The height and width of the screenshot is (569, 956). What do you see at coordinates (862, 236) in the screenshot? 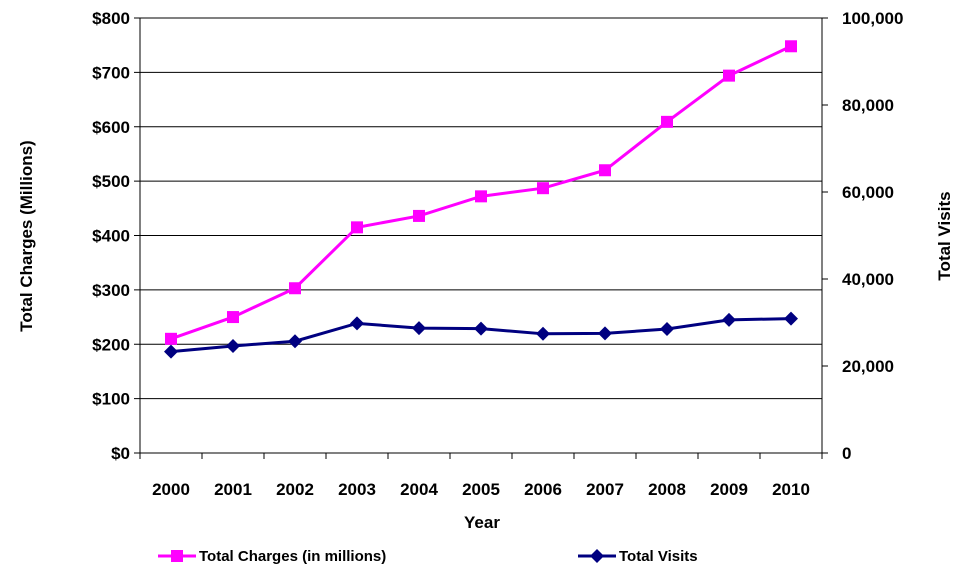
I see `right-y-axis: 0 20,000 40,000 60,000 80,000 100,000` at bounding box center [862, 236].